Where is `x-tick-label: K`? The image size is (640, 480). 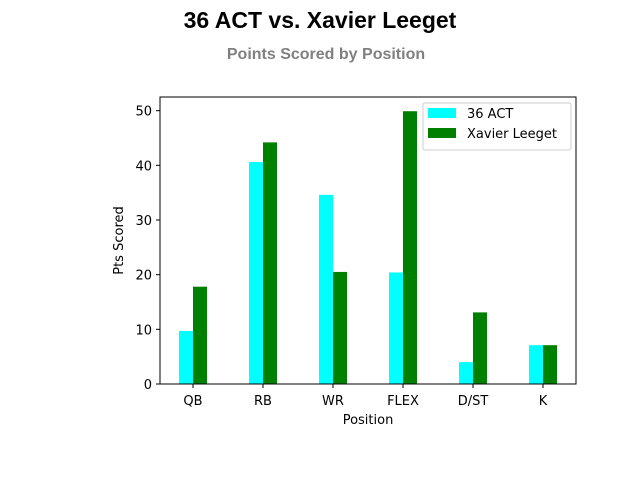
x-tick-label: K is located at coordinates (543, 401).